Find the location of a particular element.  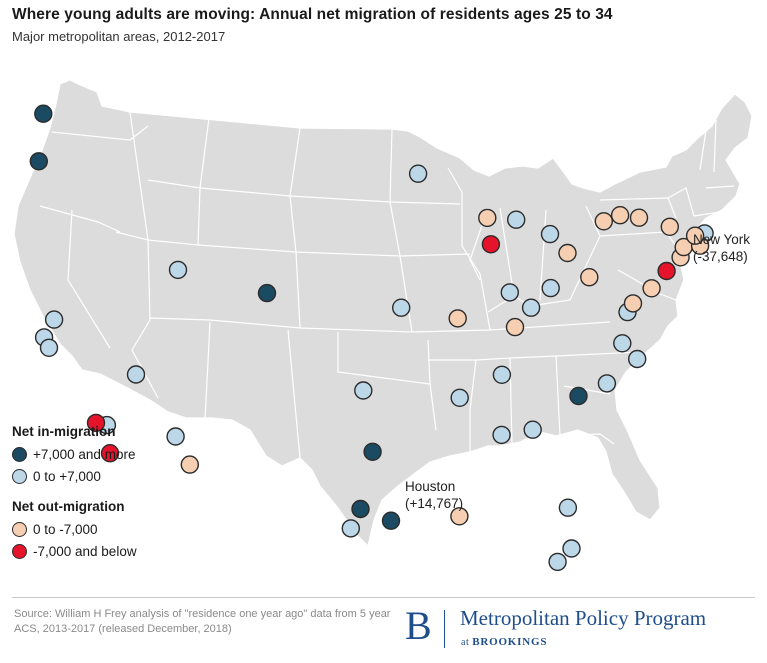

new-york-name: New York is located at coordinates (722, 239).